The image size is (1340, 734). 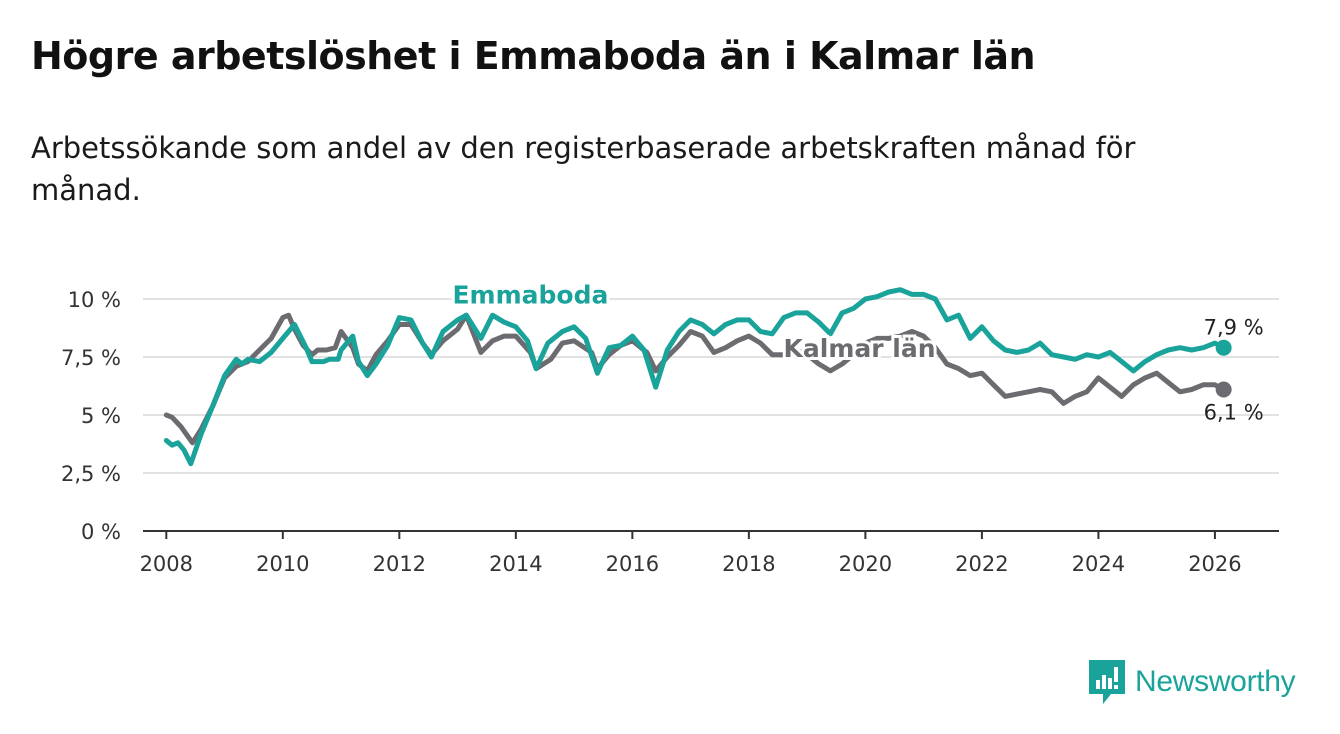 I want to click on x-tick-label: 2010, so click(x=282, y=564).